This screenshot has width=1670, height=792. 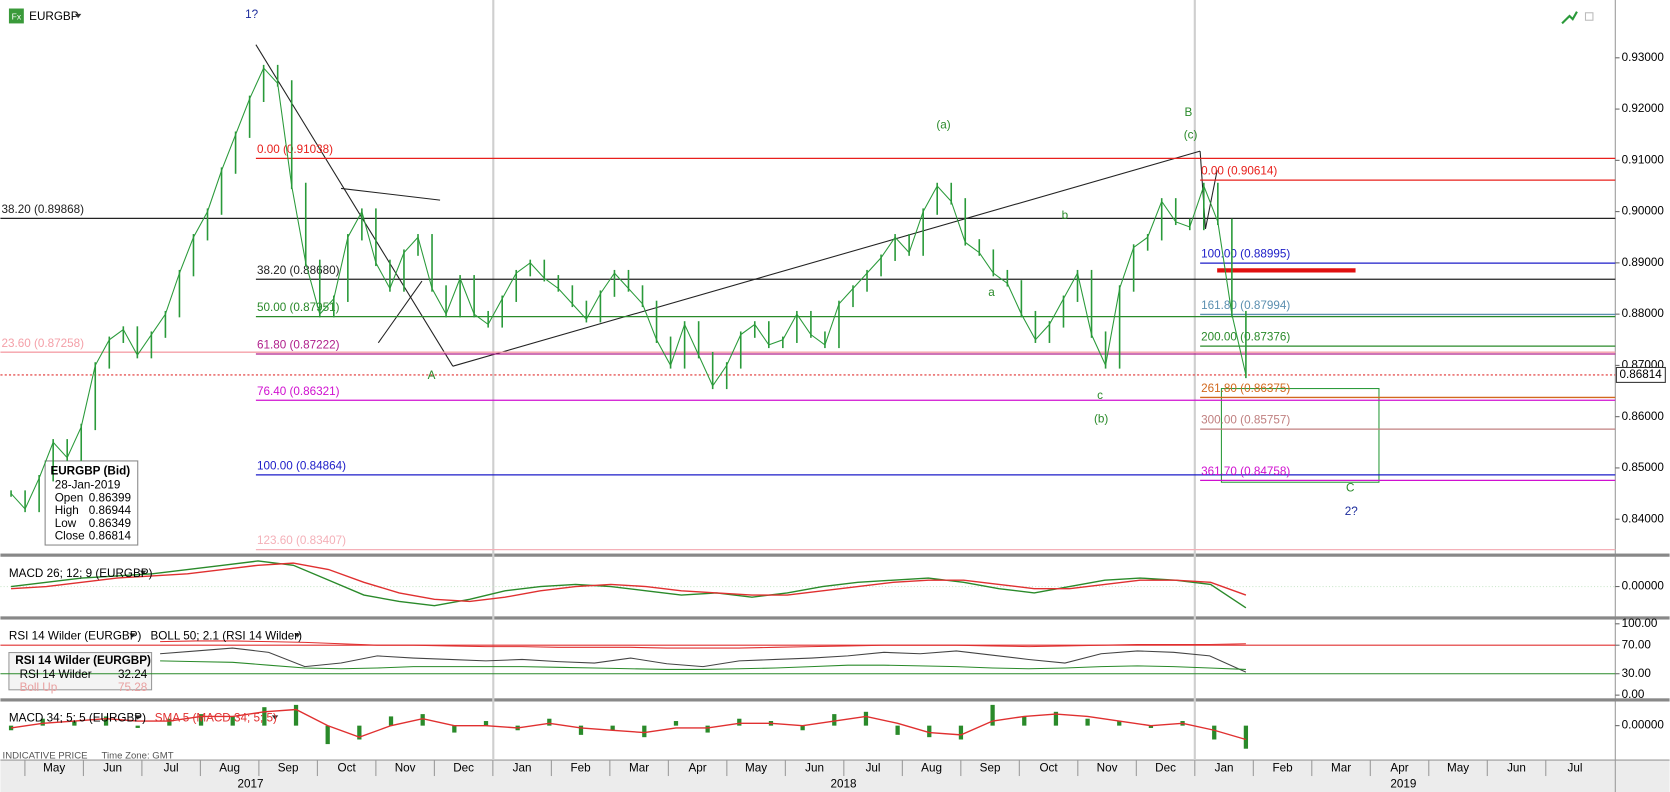 I want to click on symbol-icon, so click(x=16, y=16).